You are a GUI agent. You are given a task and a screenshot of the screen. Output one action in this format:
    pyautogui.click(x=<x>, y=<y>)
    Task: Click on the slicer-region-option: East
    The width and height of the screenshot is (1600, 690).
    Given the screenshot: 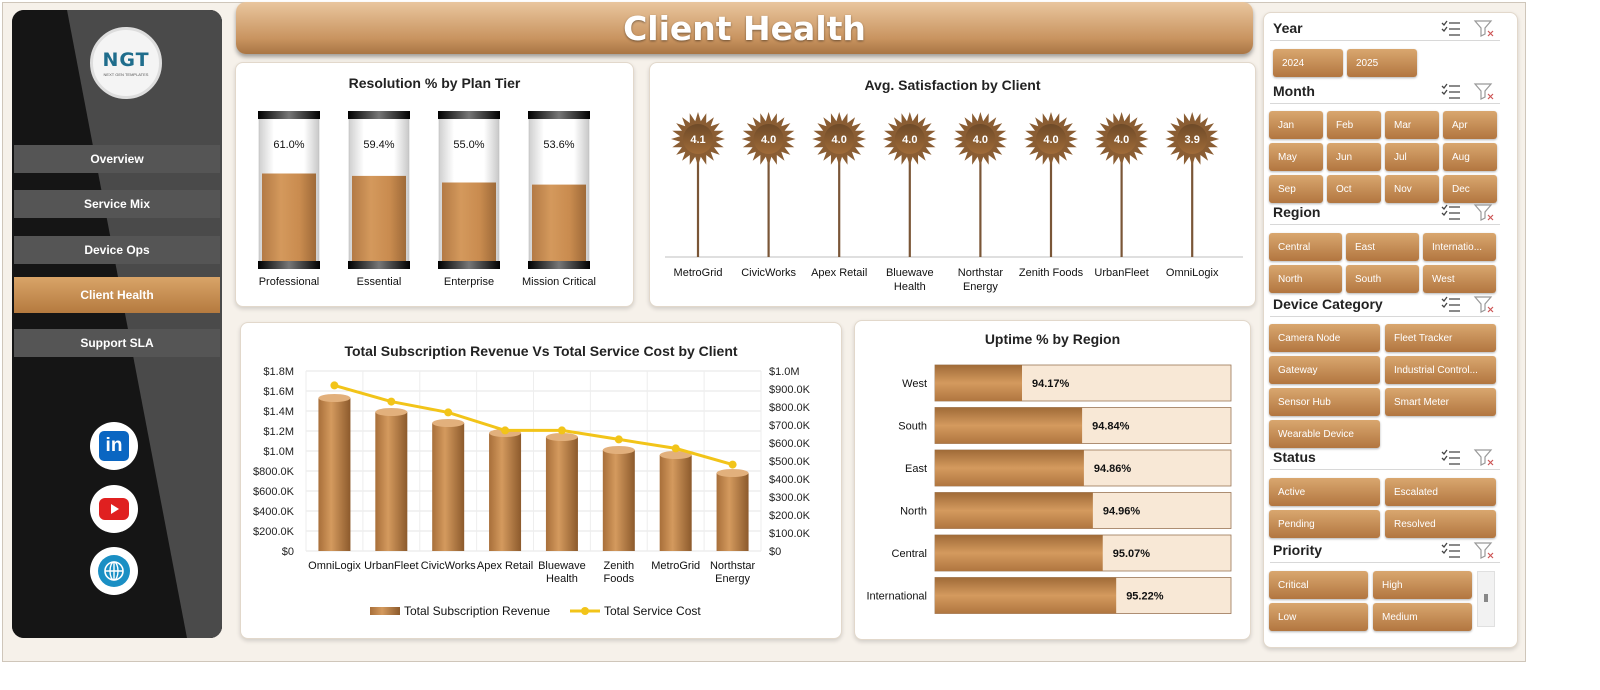 What is the action you would take?
    pyautogui.click(x=1382, y=247)
    